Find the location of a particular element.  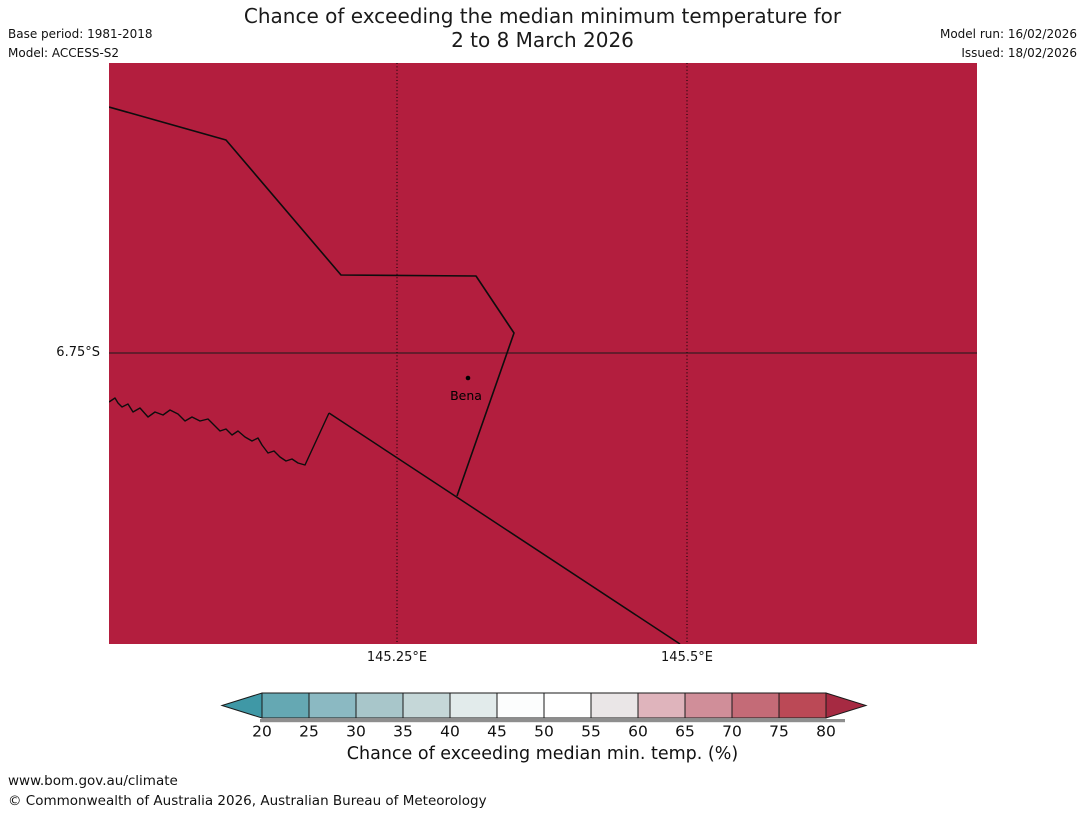

colorbar-left-arrow is located at coordinates (241, 705).